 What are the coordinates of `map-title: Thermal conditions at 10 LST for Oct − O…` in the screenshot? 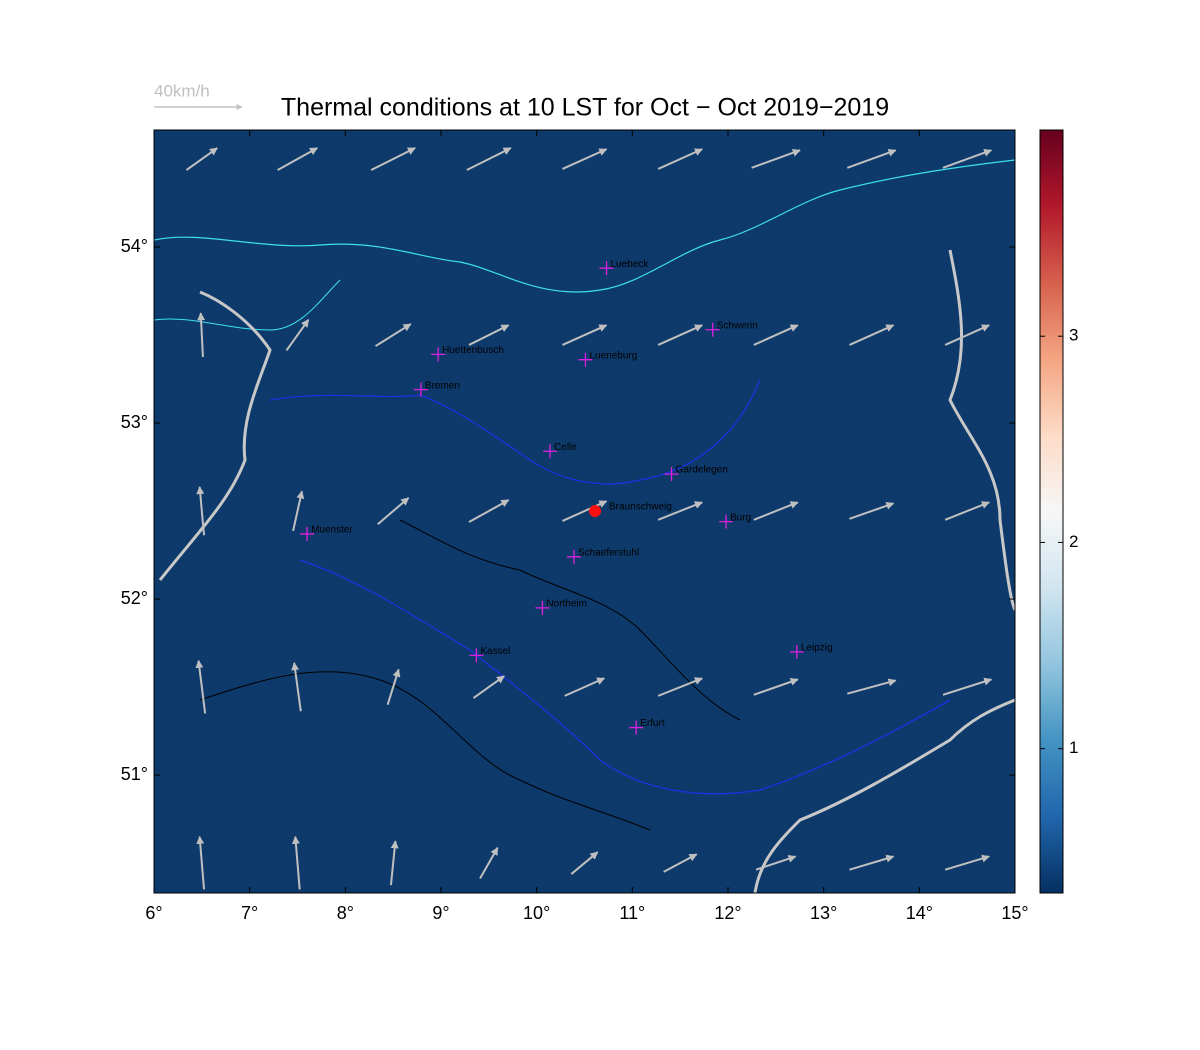 It's located at (585, 108).